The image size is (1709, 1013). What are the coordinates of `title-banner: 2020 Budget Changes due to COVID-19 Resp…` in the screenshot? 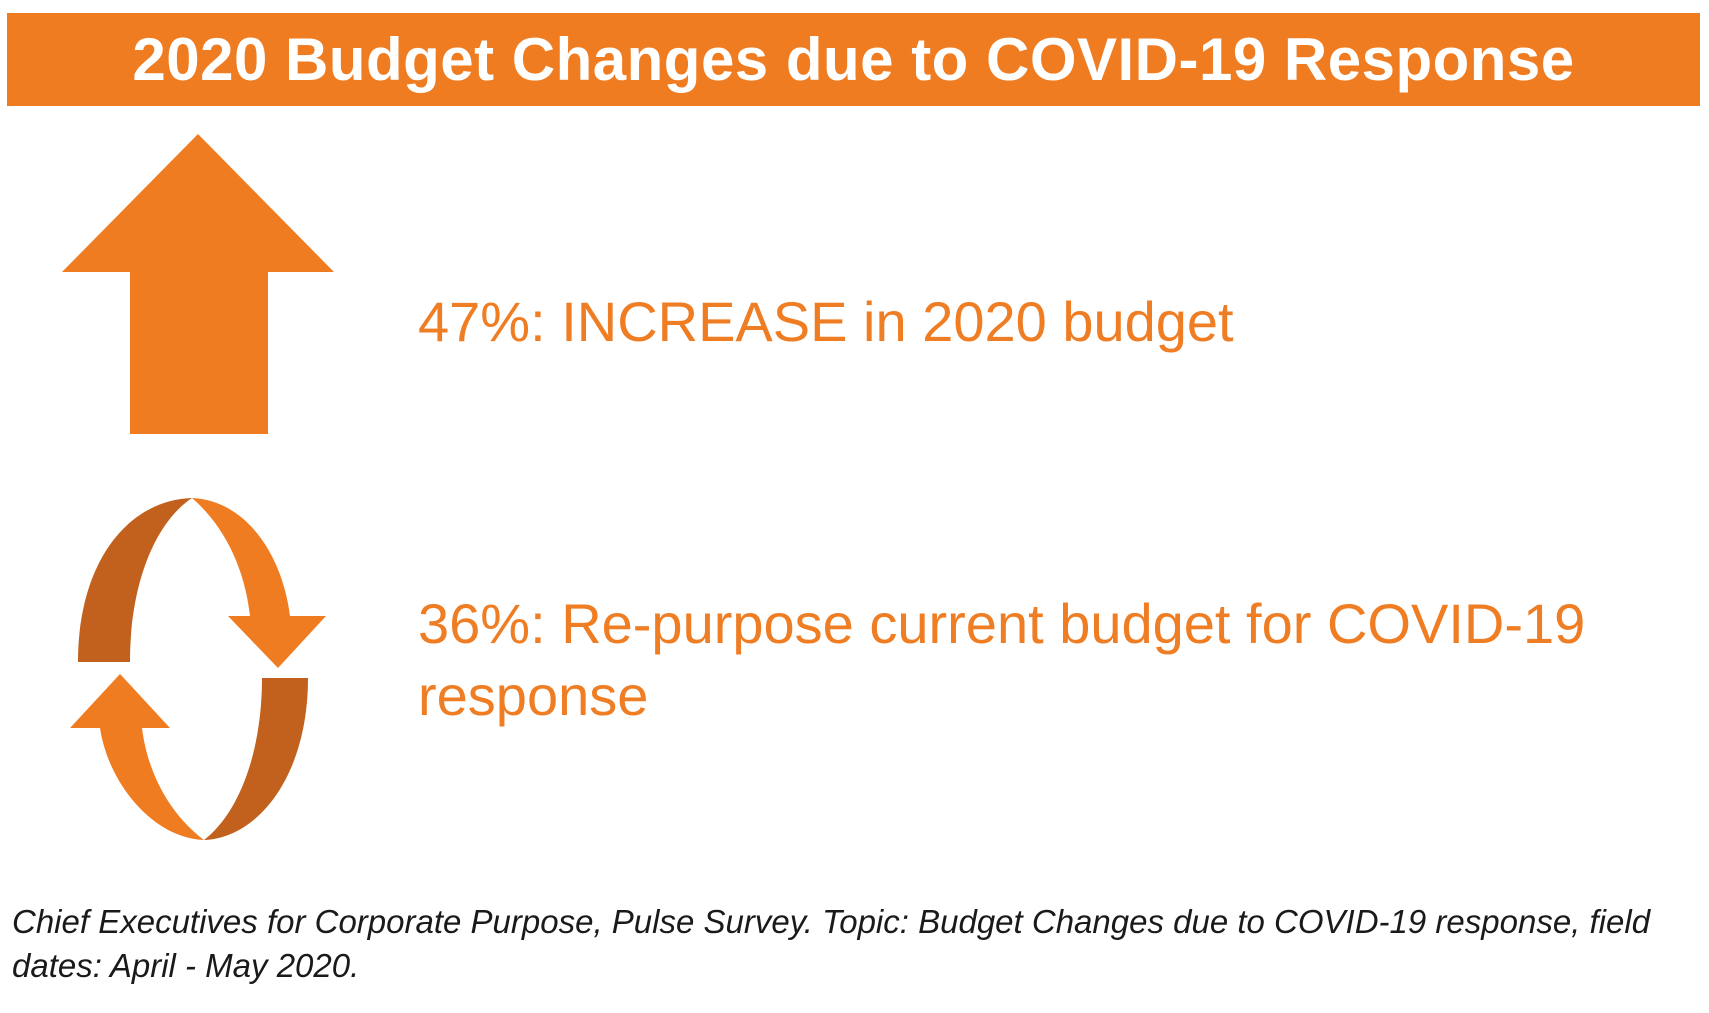 It's located at (853, 59).